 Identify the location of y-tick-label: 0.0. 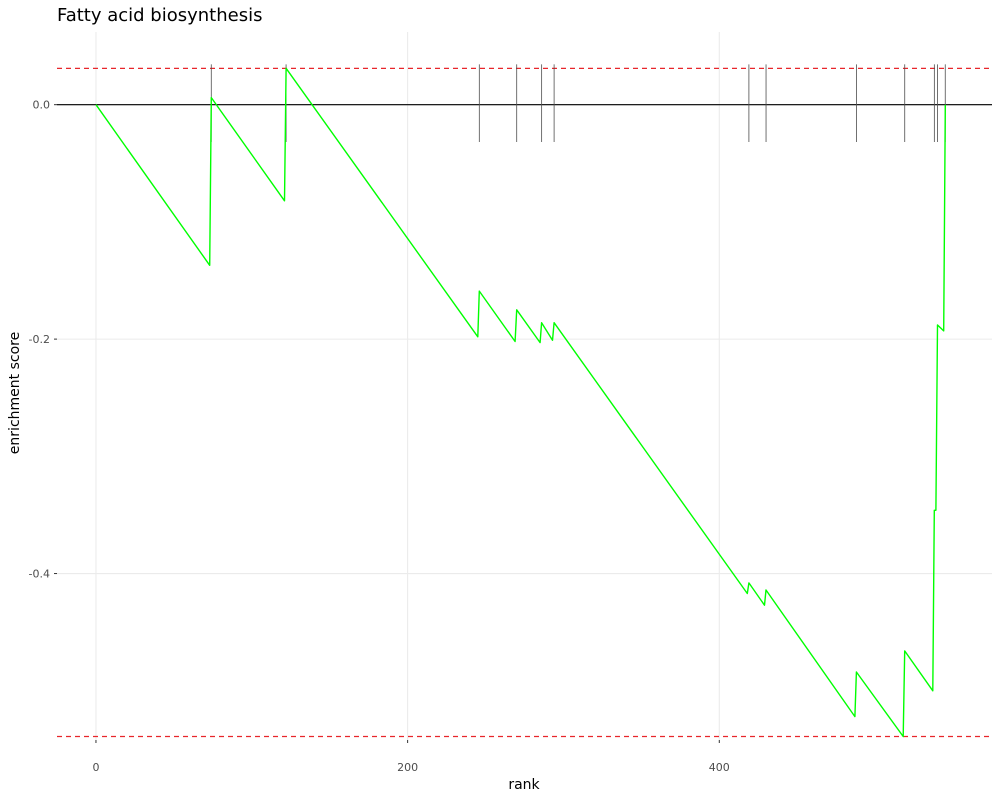
(42, 105).